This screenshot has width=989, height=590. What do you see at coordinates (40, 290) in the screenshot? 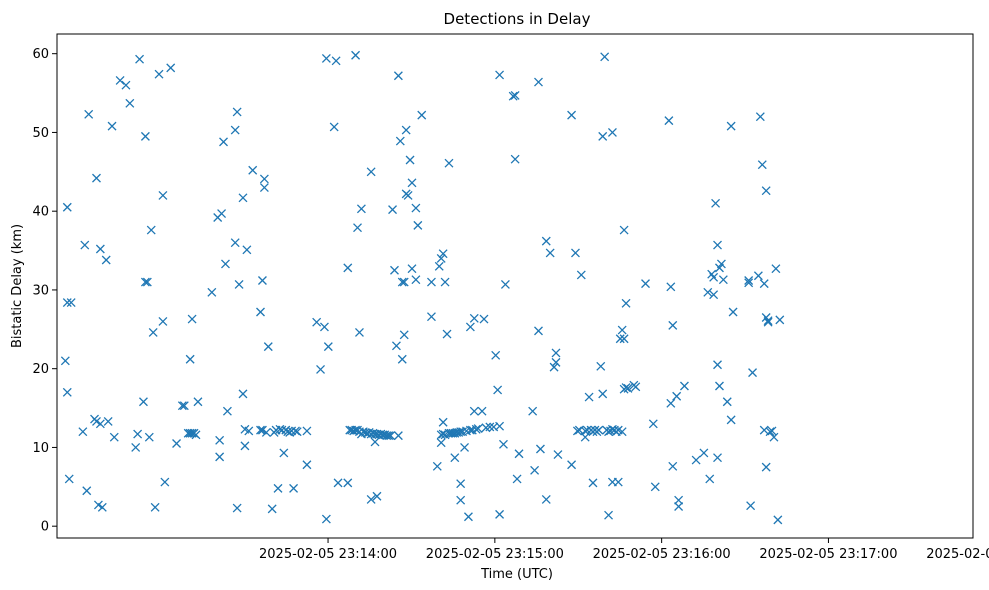
I see `y-tick-label: 30` at bounding box center [40, 290].